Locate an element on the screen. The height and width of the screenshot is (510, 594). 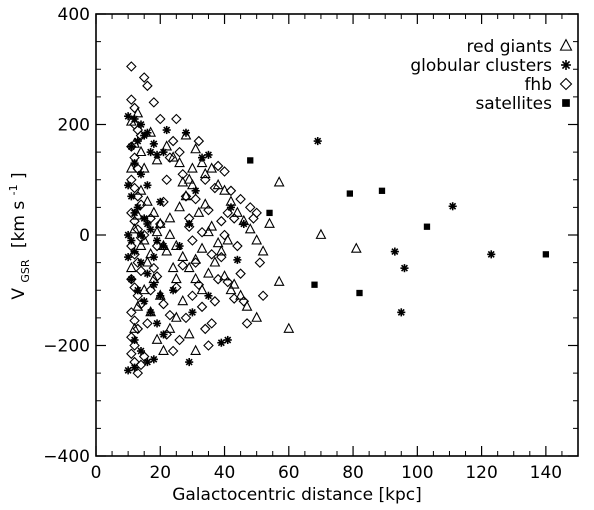
x-tick-label: 120 is located at coordinates (481, 473).